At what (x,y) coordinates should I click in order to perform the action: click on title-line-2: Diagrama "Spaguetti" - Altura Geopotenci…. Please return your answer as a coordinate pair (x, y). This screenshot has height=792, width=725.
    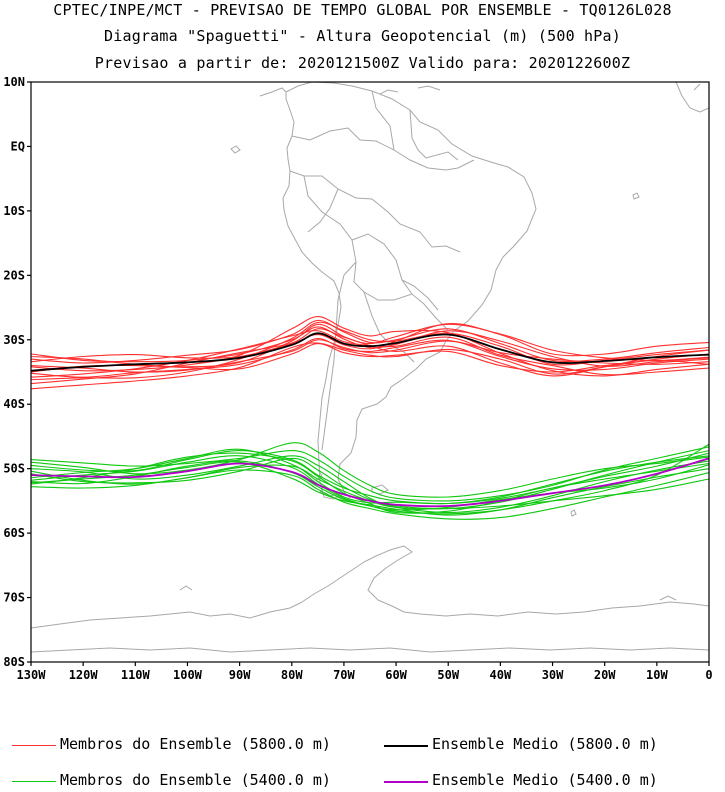
    Looking at the image, I should click on (362, 36).